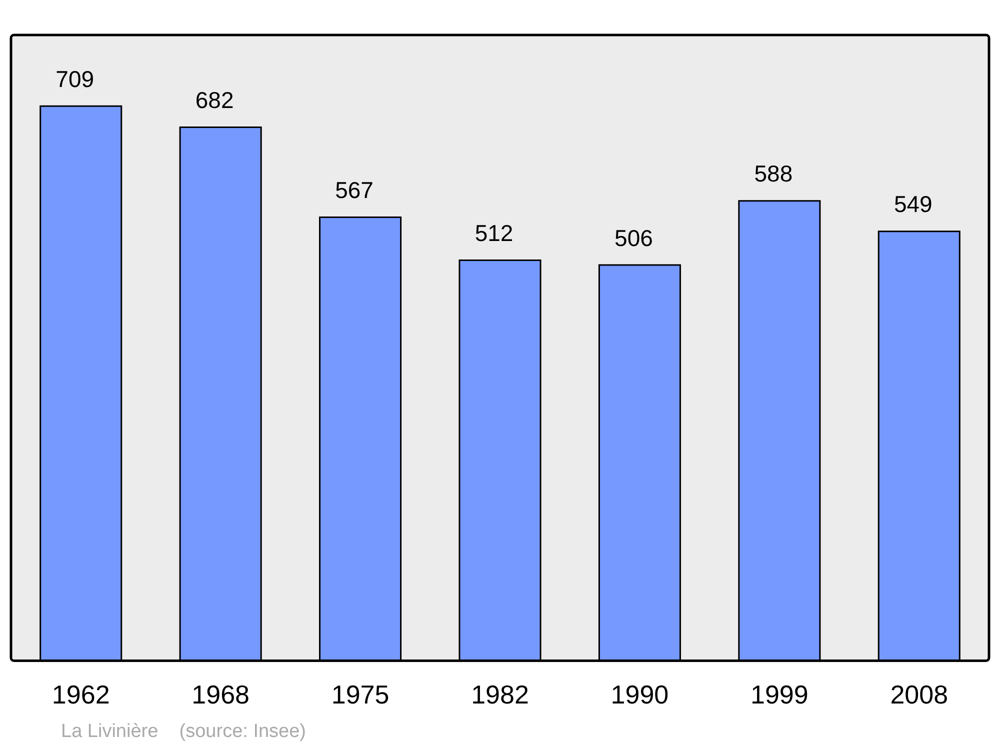  Describe the element at coordinates (183, 731) in the screenshot. I see `text: La Livinière (source: Insee)` at that location.